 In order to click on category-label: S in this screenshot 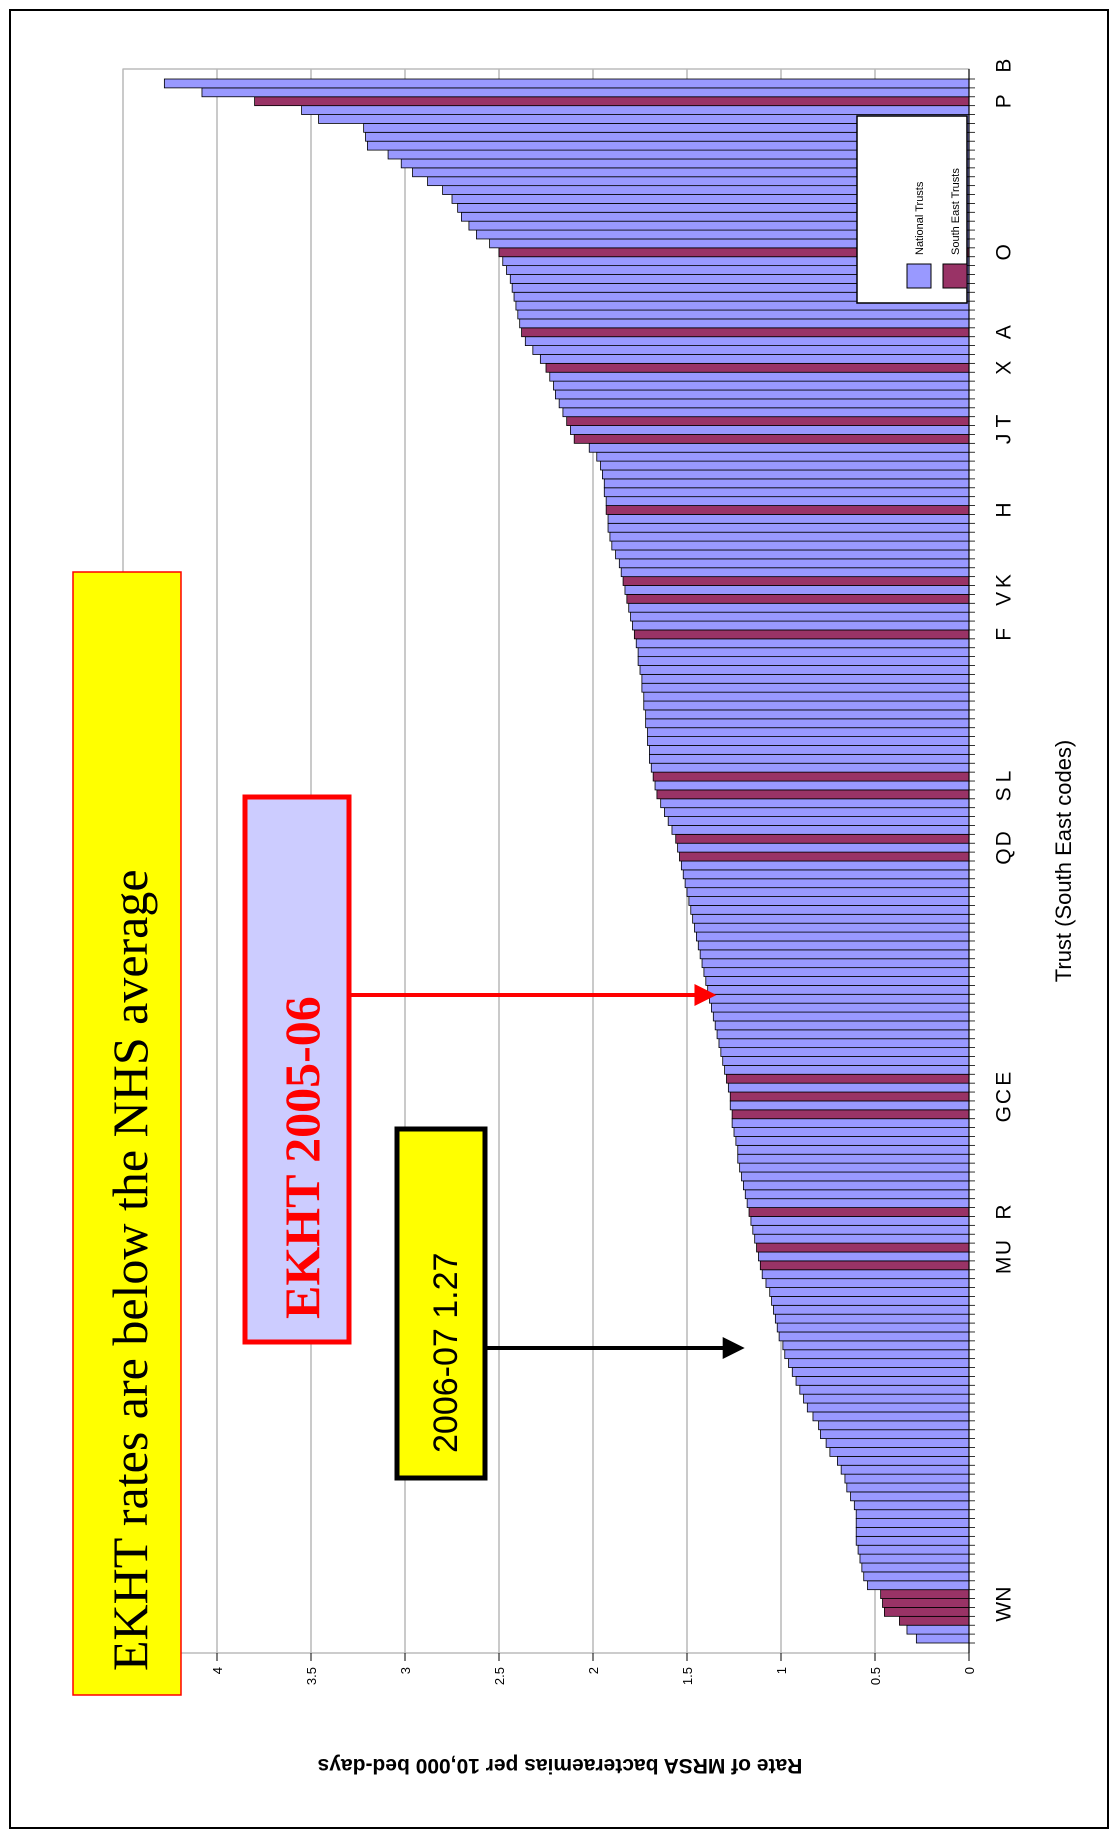, I will do `click(1004, 794)`.